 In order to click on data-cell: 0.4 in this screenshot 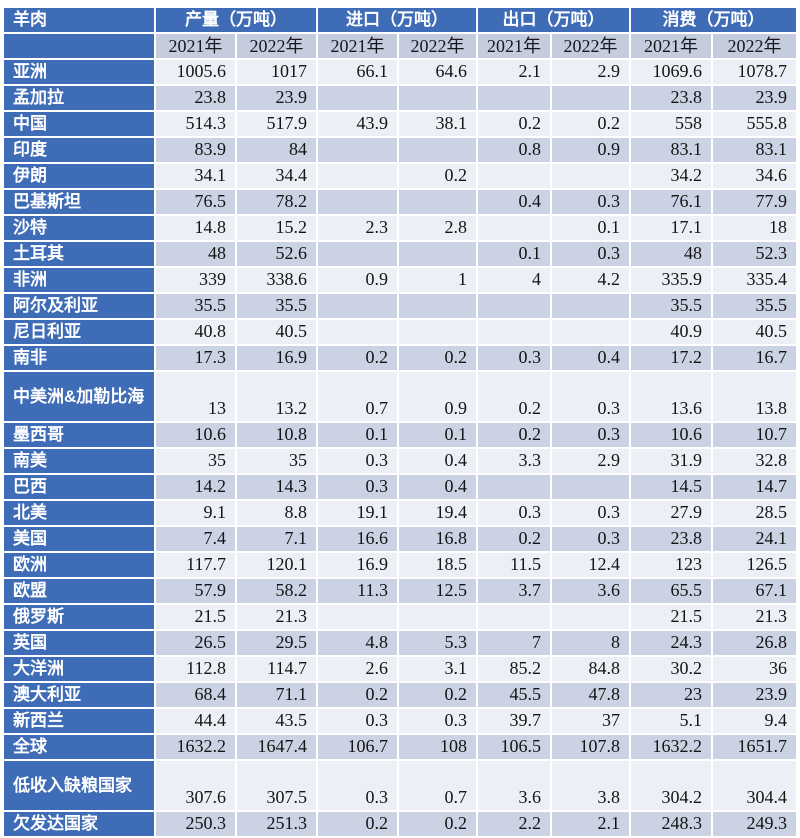, I will do `click(437, 461)`.